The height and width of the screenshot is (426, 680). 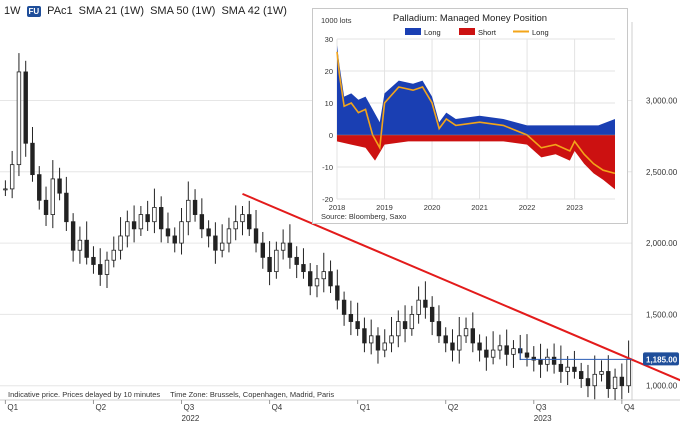 I want to click on current-price-tag, so click(x=661, y=359).